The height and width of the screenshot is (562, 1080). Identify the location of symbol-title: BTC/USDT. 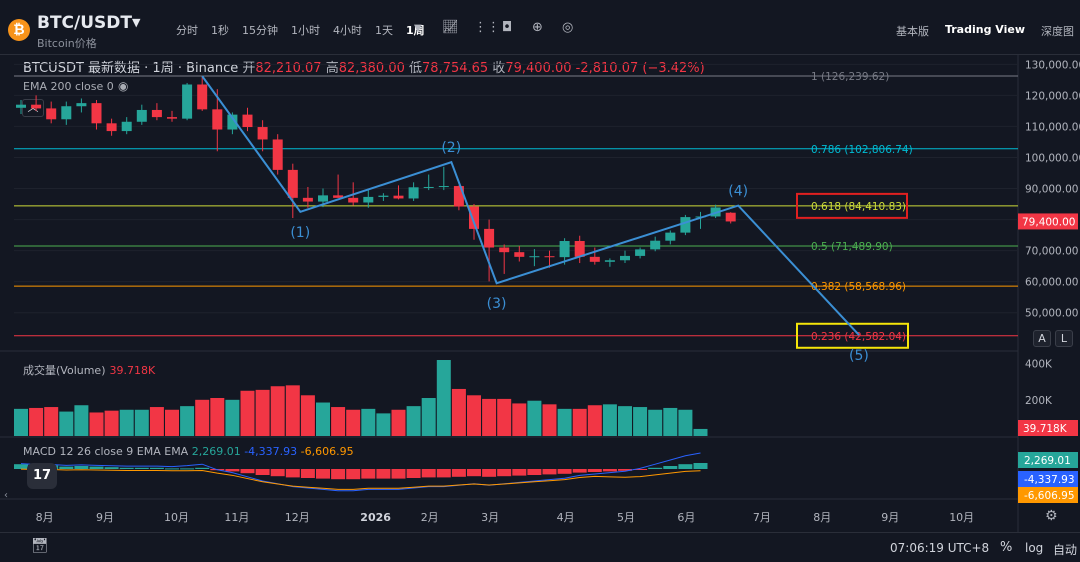
(84, 23).